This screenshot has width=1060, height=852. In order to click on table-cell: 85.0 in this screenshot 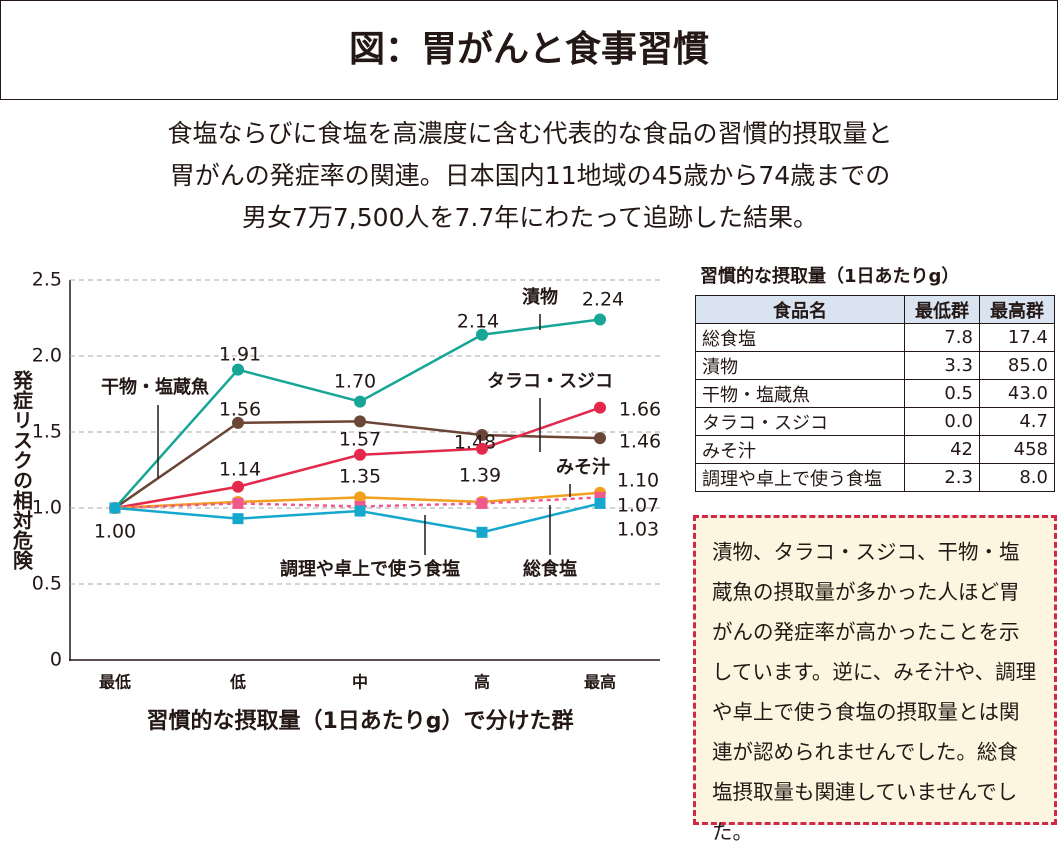, I will do `click(1017, 365)`.